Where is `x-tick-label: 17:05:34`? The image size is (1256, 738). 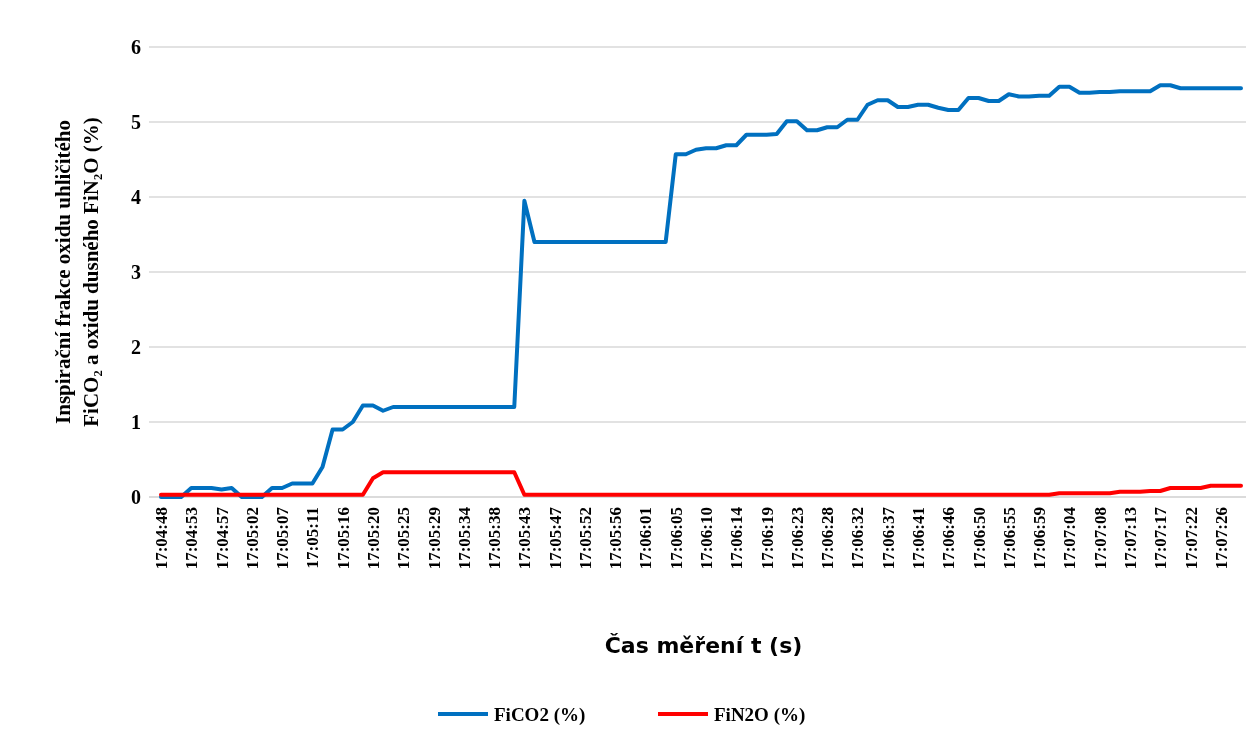
x-tick-label: 17:05:34 is located at coordinates (464, 538).